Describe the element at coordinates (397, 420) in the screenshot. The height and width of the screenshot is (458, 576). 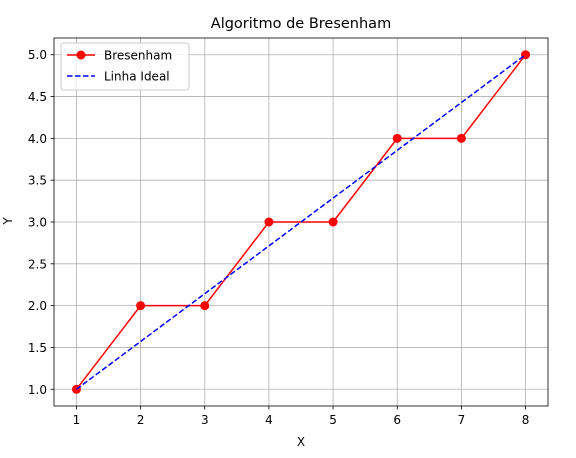
I see `x-tick-label: 6` at that location.